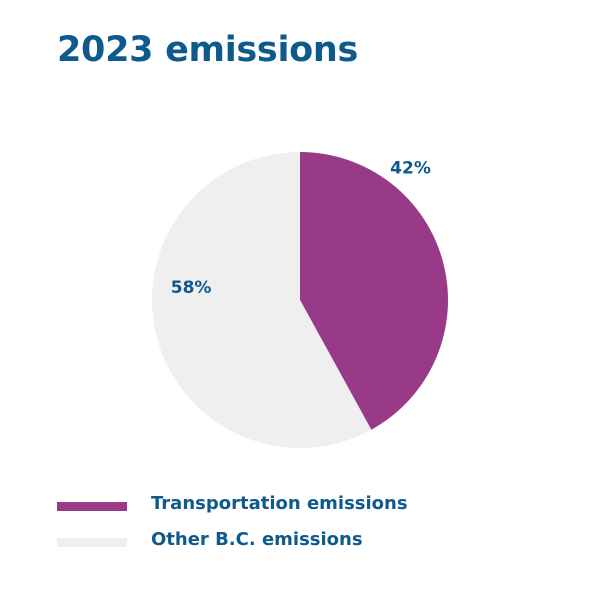 This screenshot has height=600, width=600. I want to click on legend-label-transportation: Transportation emissions, so click(279, 503).